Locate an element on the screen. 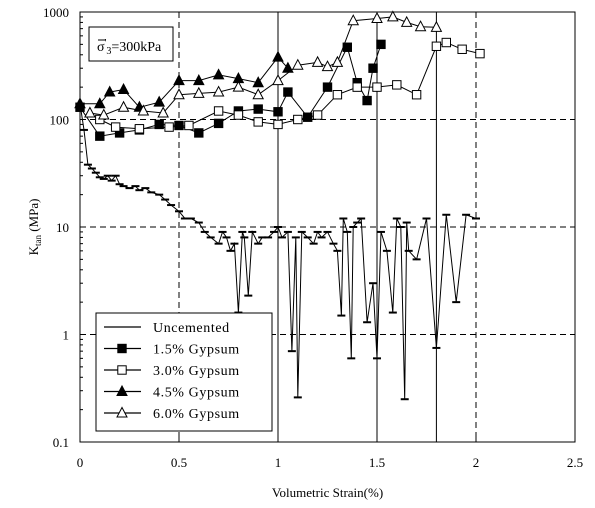 This screenshot has height=508, width=595. stress-annotation-text: σ'3=300kPa is located at coordinates (129, 47).